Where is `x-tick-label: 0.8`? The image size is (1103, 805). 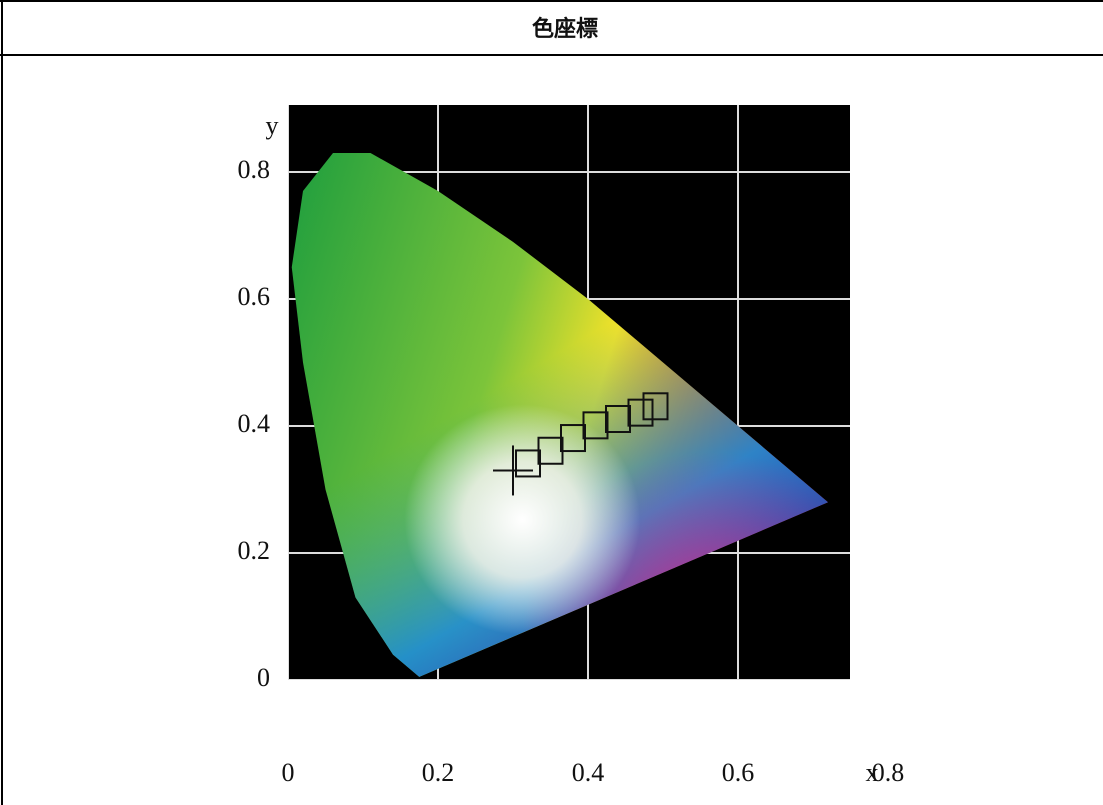
x-tick-label: 0.8 is located at coordinates (888, 772).